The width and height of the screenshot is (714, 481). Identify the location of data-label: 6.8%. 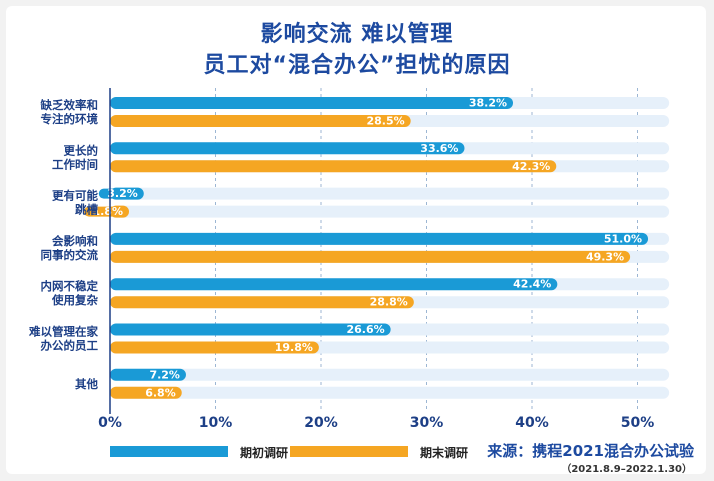
(160, 392).